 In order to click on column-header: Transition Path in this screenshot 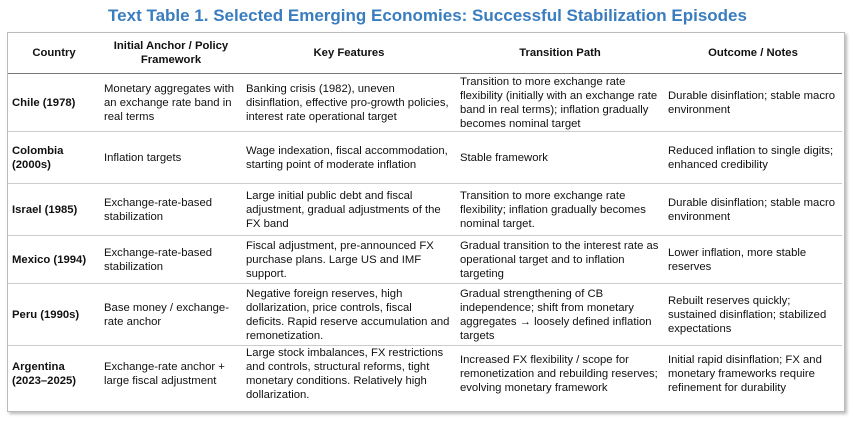, I will do `click(560, 53)`.